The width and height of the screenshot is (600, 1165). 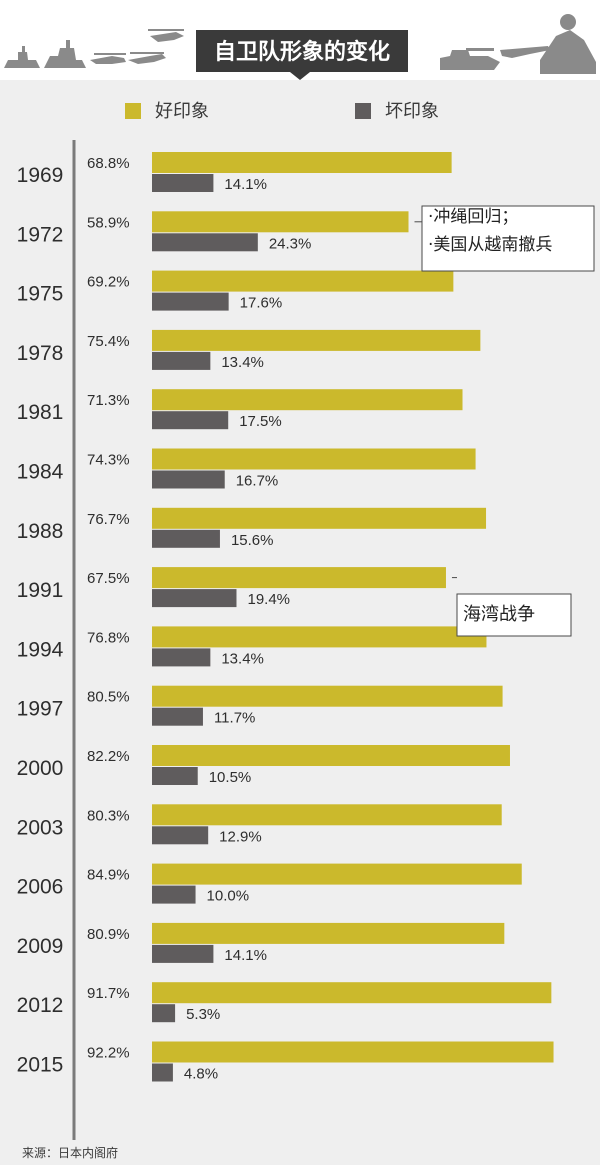 I want to click on annotation-box-1972, so click(x=508, y=238).